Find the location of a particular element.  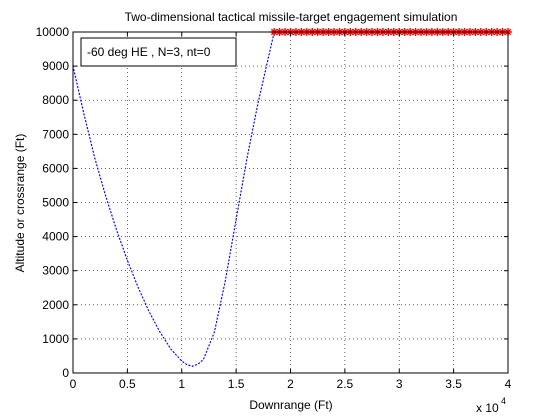

x-tick-label: 3.5 is located at coordinates (453, 384).